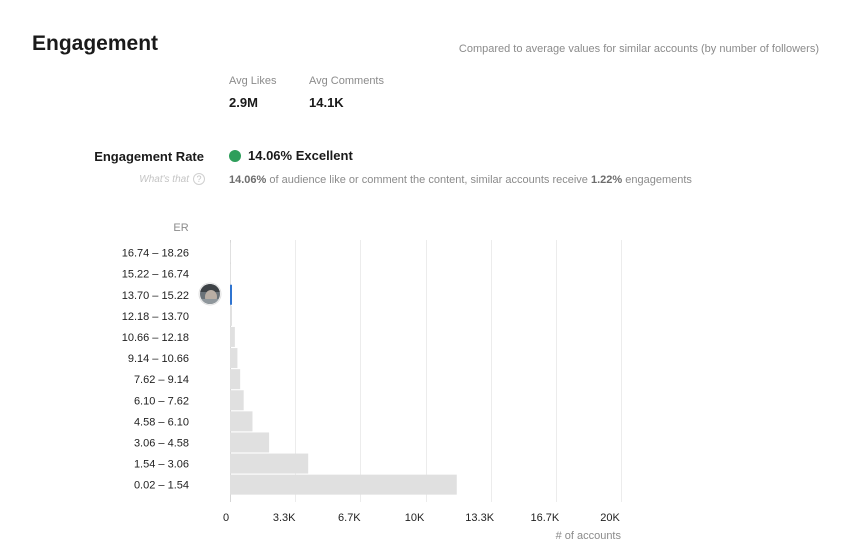 The image size is (852, 550). I want to click on category-label: 3.06 – 4.58, so click(161, 443).